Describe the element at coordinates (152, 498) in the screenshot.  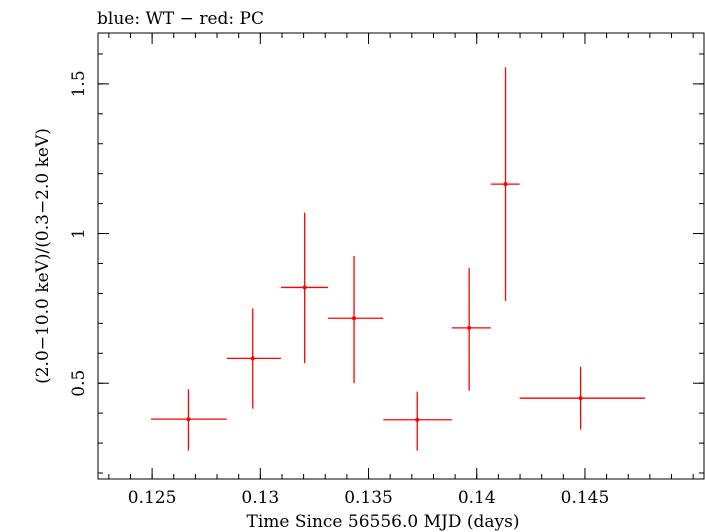
I see `x-tick-label: 0.125` at that location.